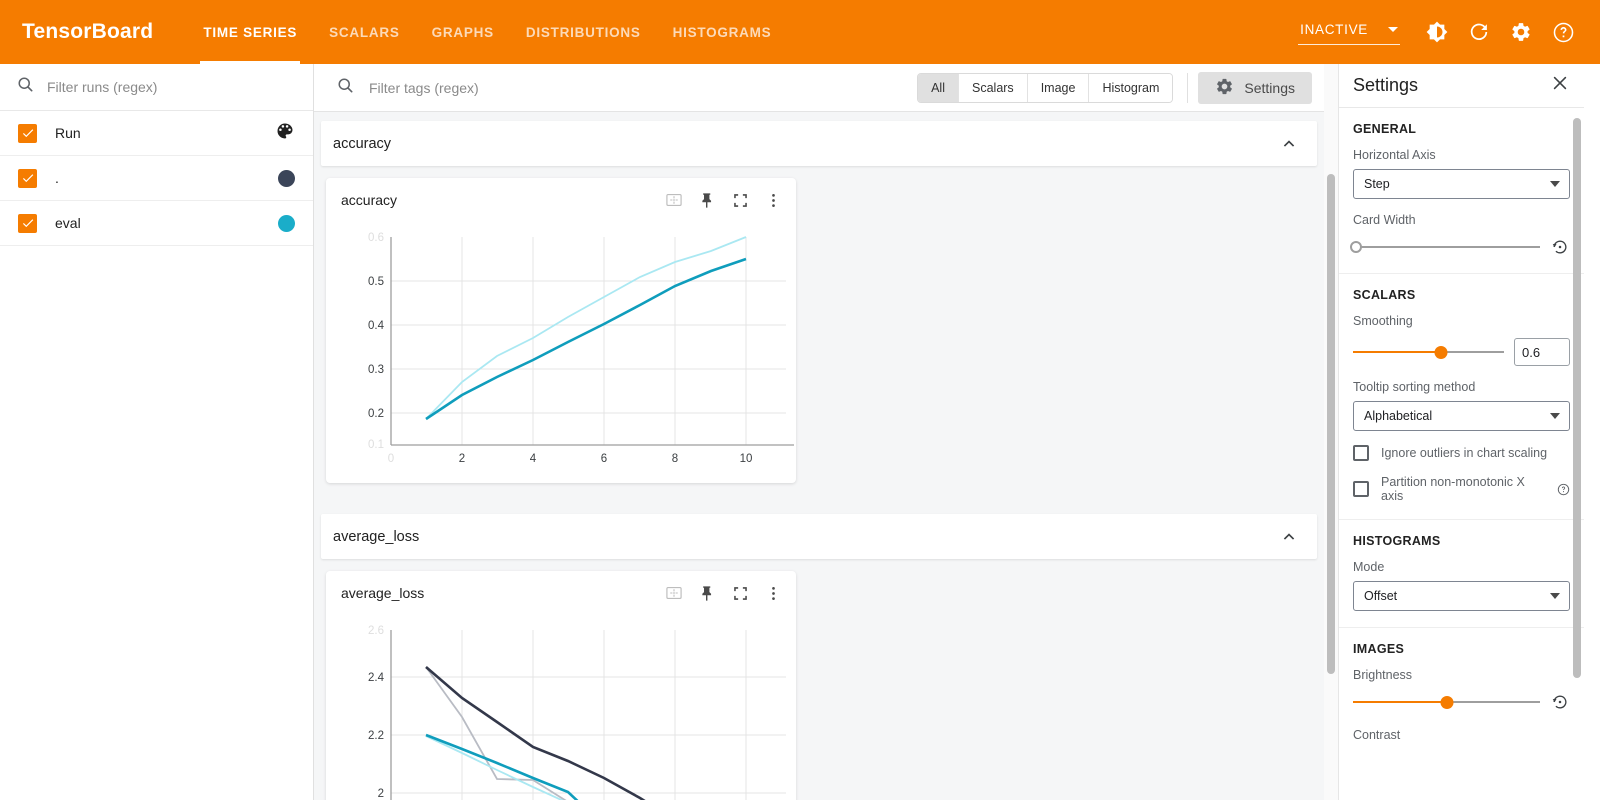  Describe the element at coordinates (391, 459) in the screenshot. I see `svg-text: 0` at that location.